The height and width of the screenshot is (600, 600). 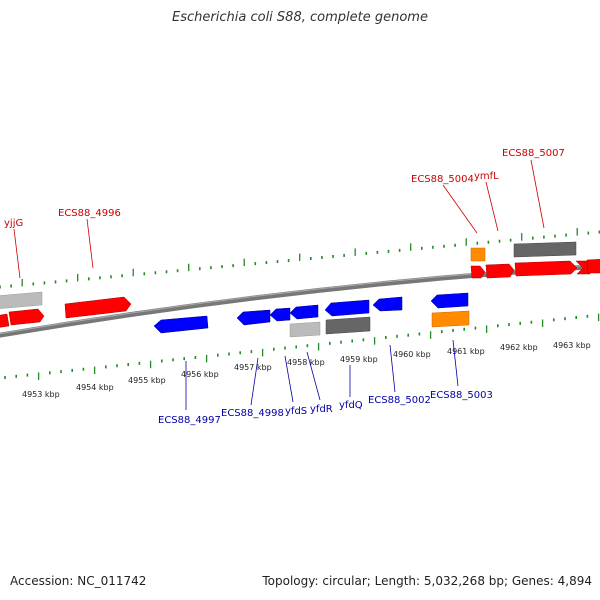 What do you see at coordinates (280, 314) in the screenshot?
I see `gene-reverse-yfdS` at bounding box center [280, 314].